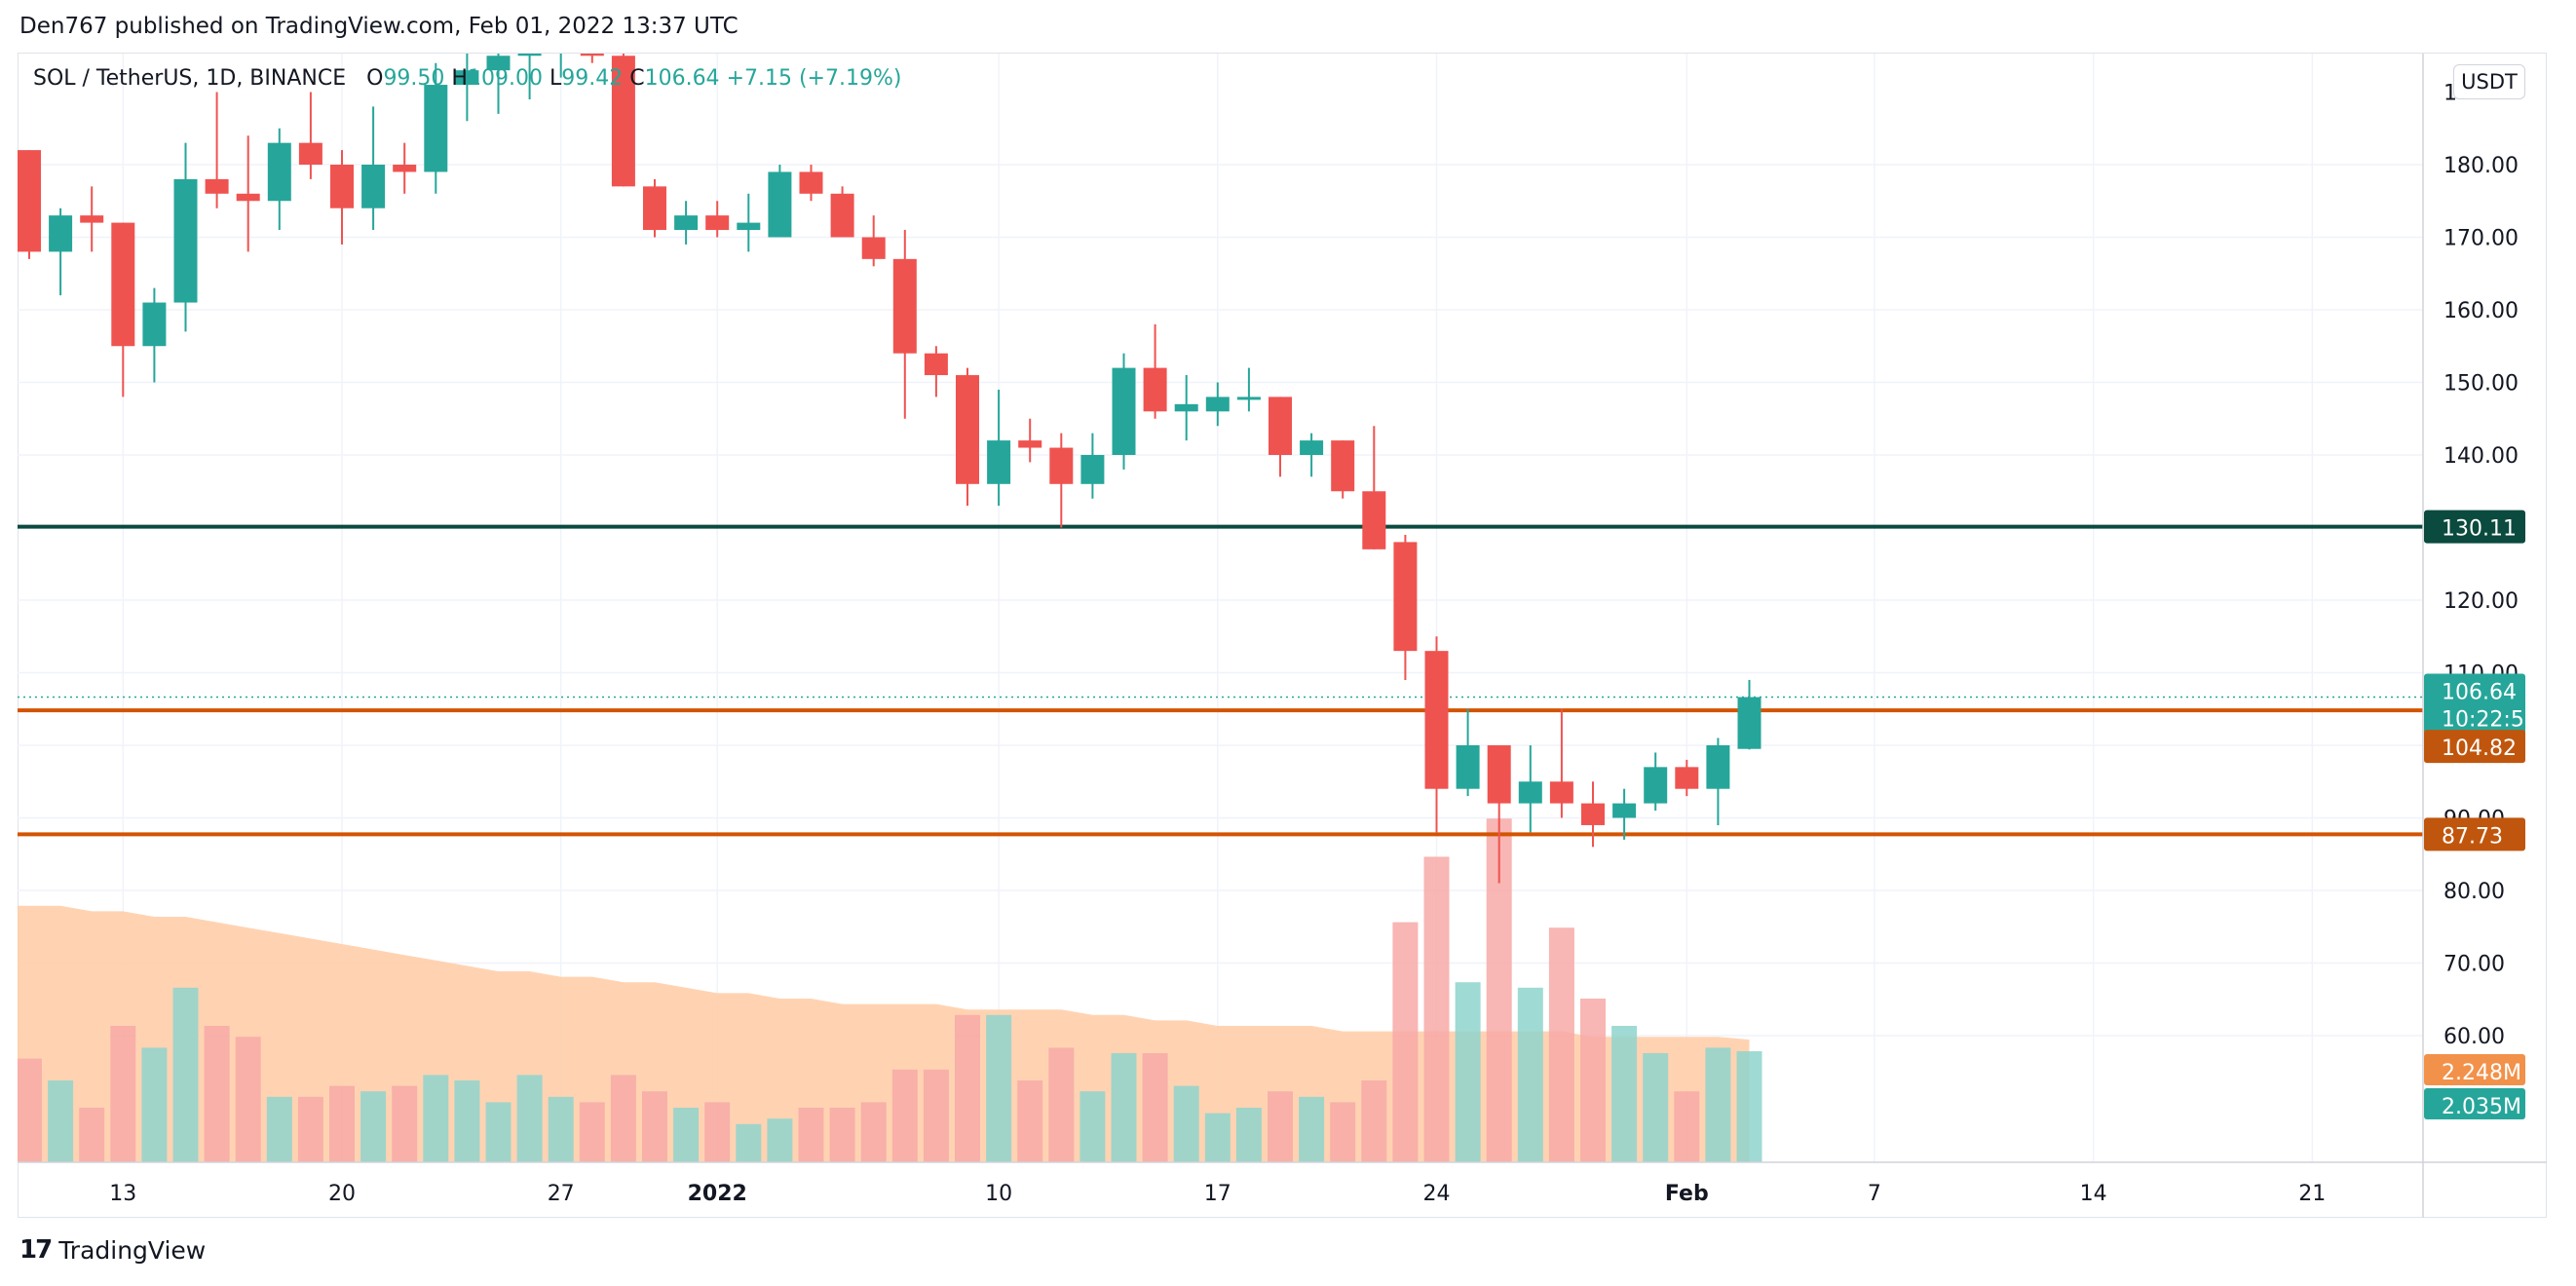  What do you see at coordinates (2490, 720) in the screenshot?
I see `current-price-badge-label: 10:22:53` at bounding box center [2490, 720].